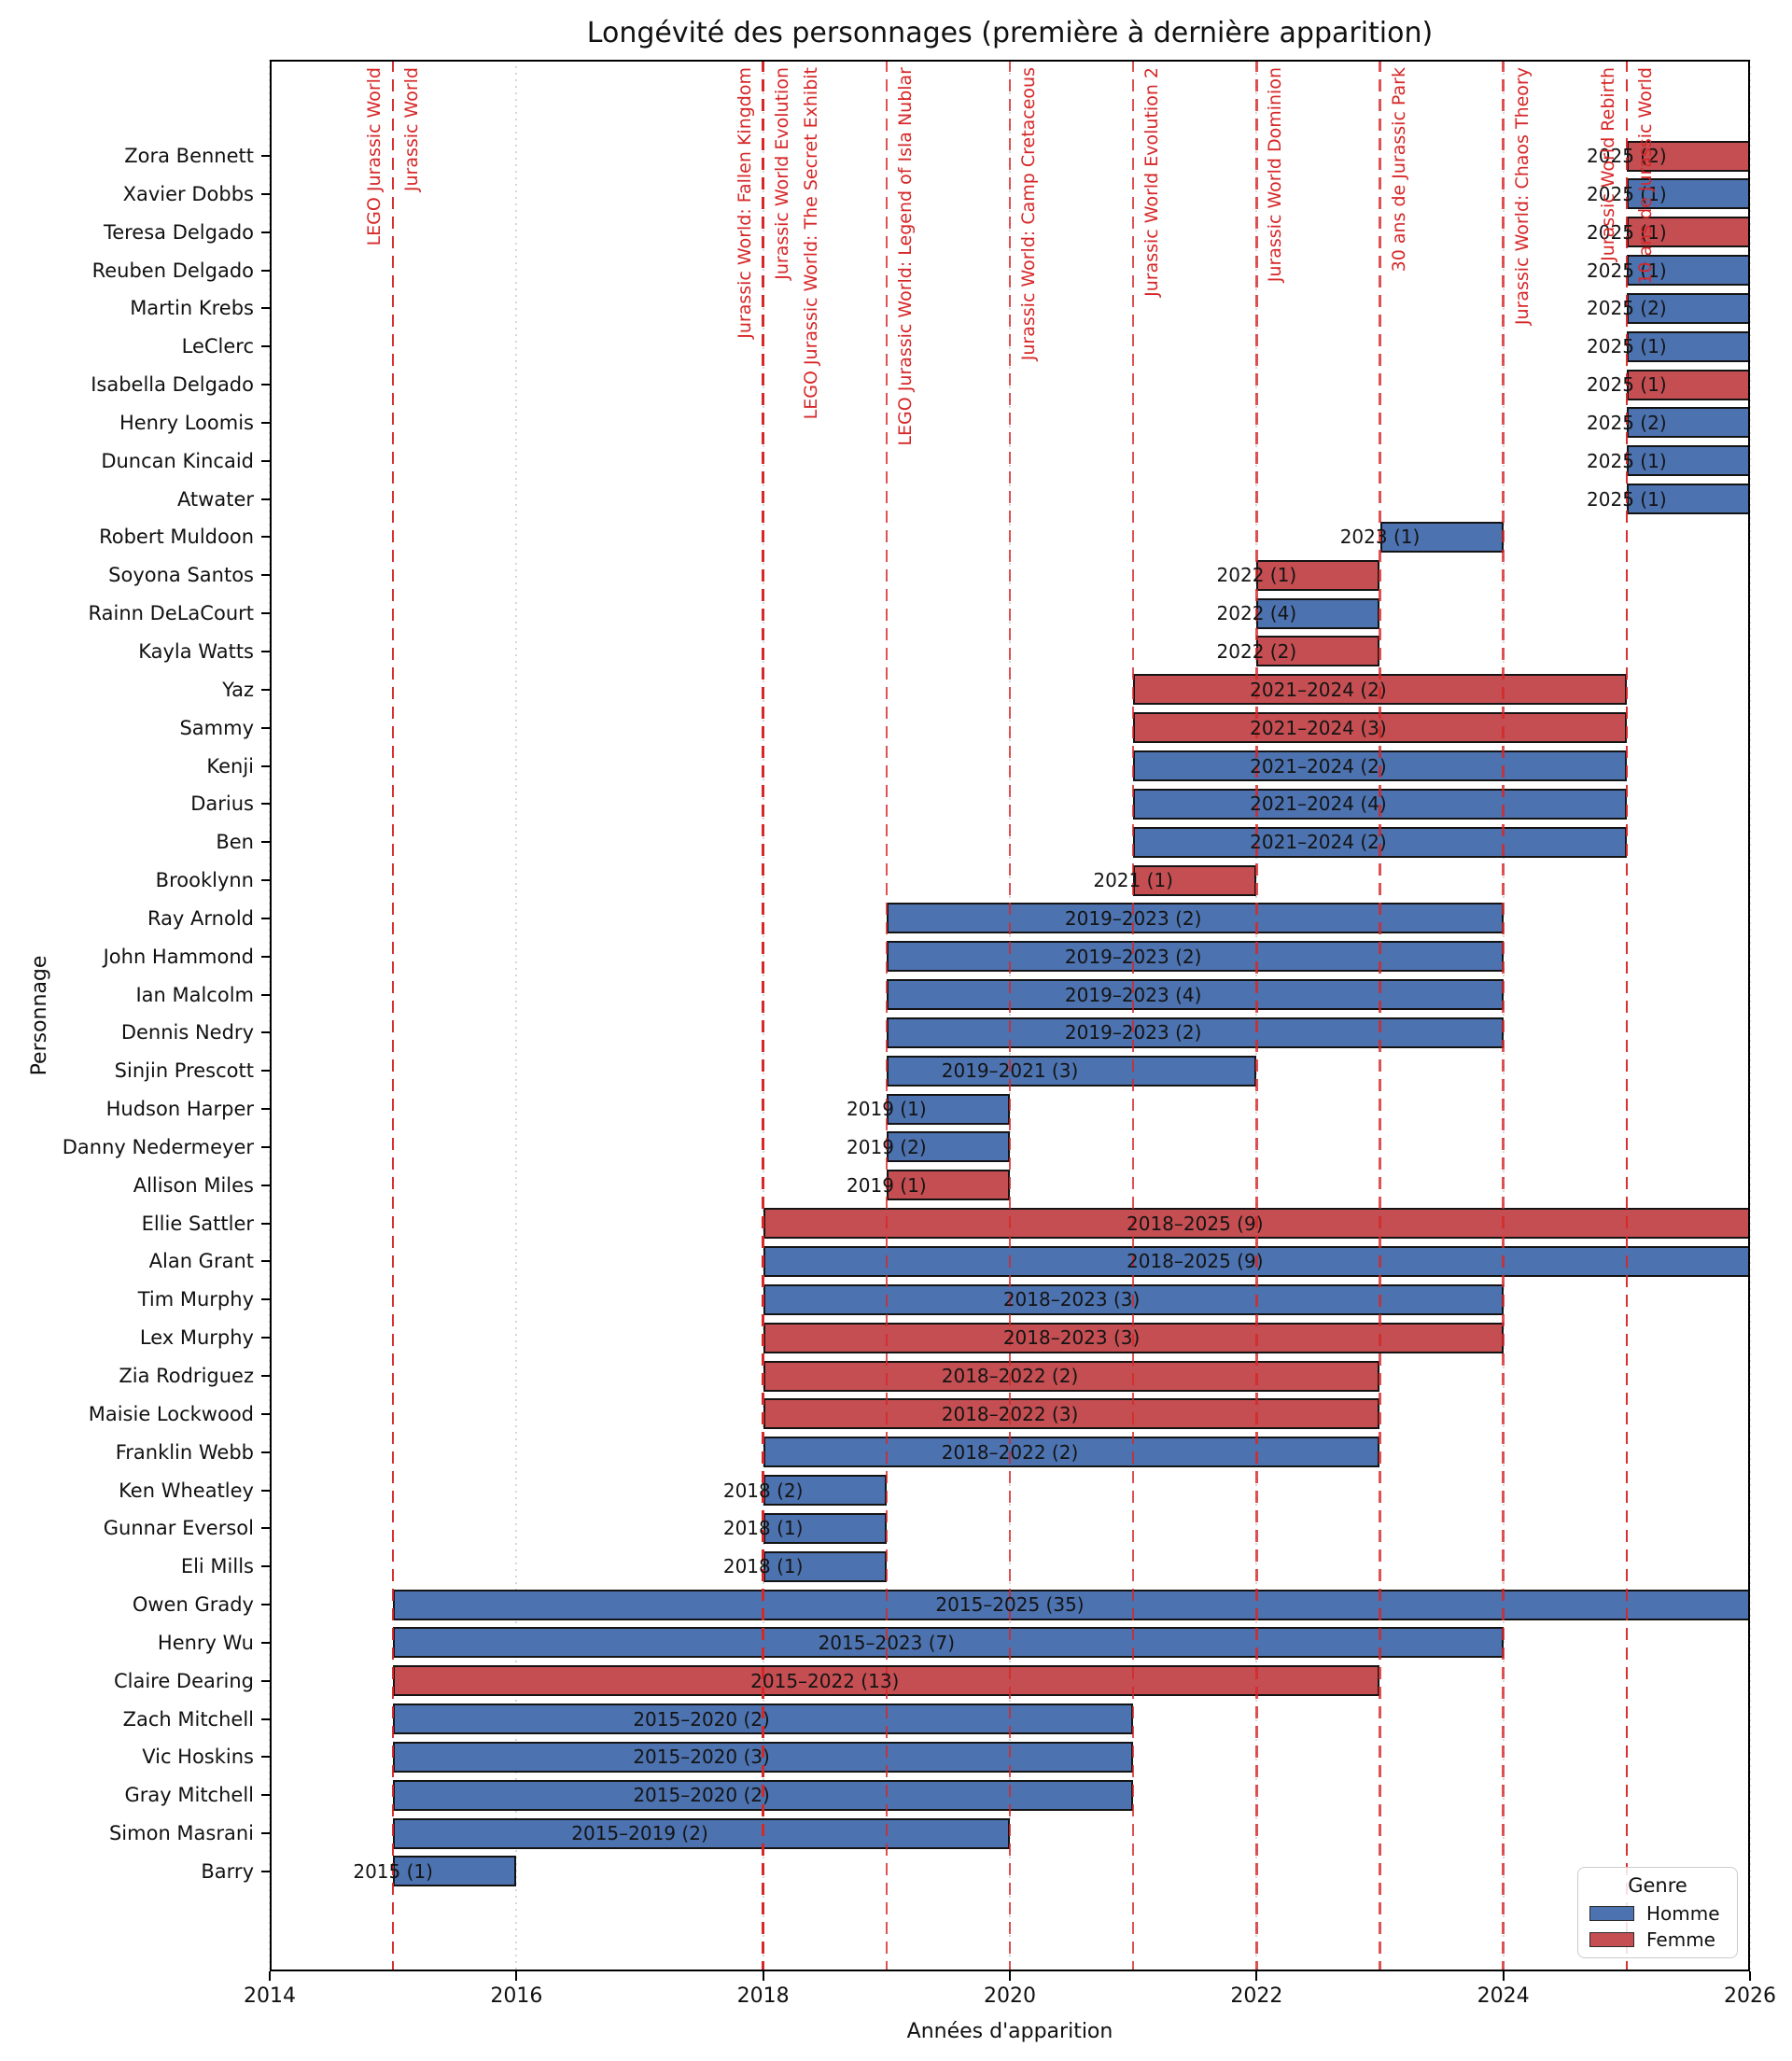  What do you see at coordinates (178, 232) in the screenshot?
I see `y-tick-label: Teresa Delgado` at bounding box center [178, 232].